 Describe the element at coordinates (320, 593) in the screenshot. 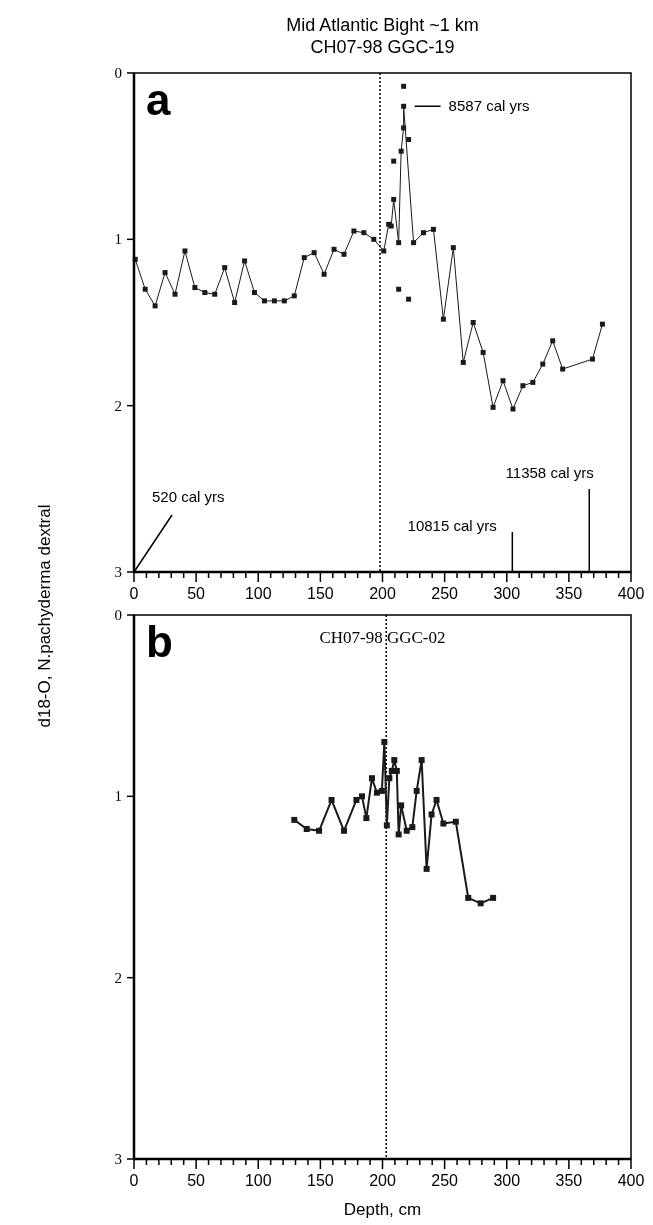

I see `x-tick-label: 150` at that location.